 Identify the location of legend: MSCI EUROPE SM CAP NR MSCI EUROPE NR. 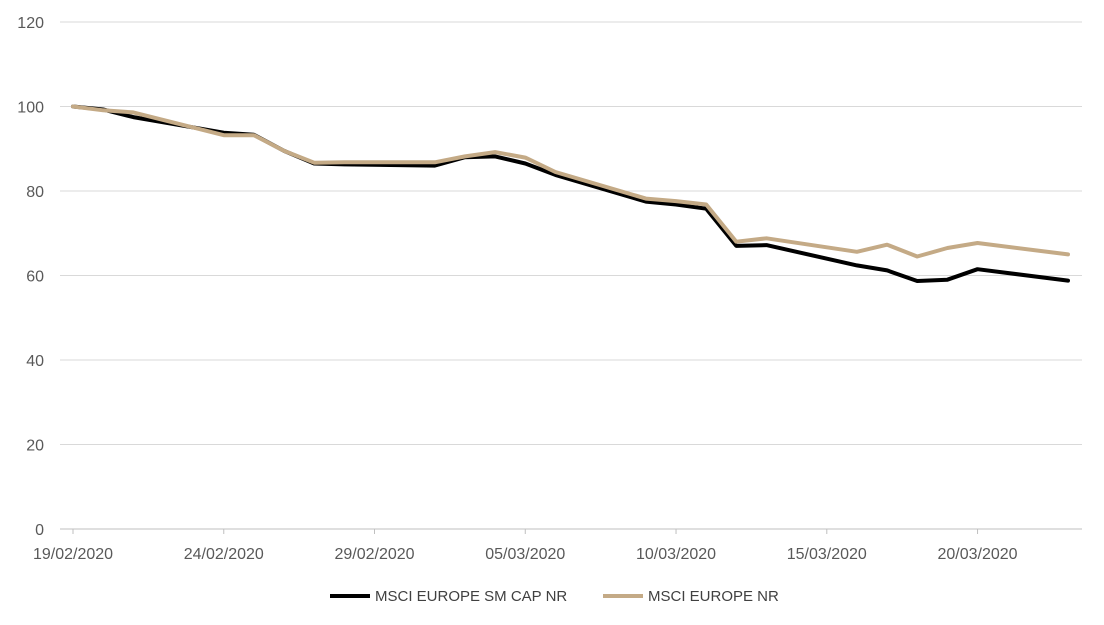
(554, 596).